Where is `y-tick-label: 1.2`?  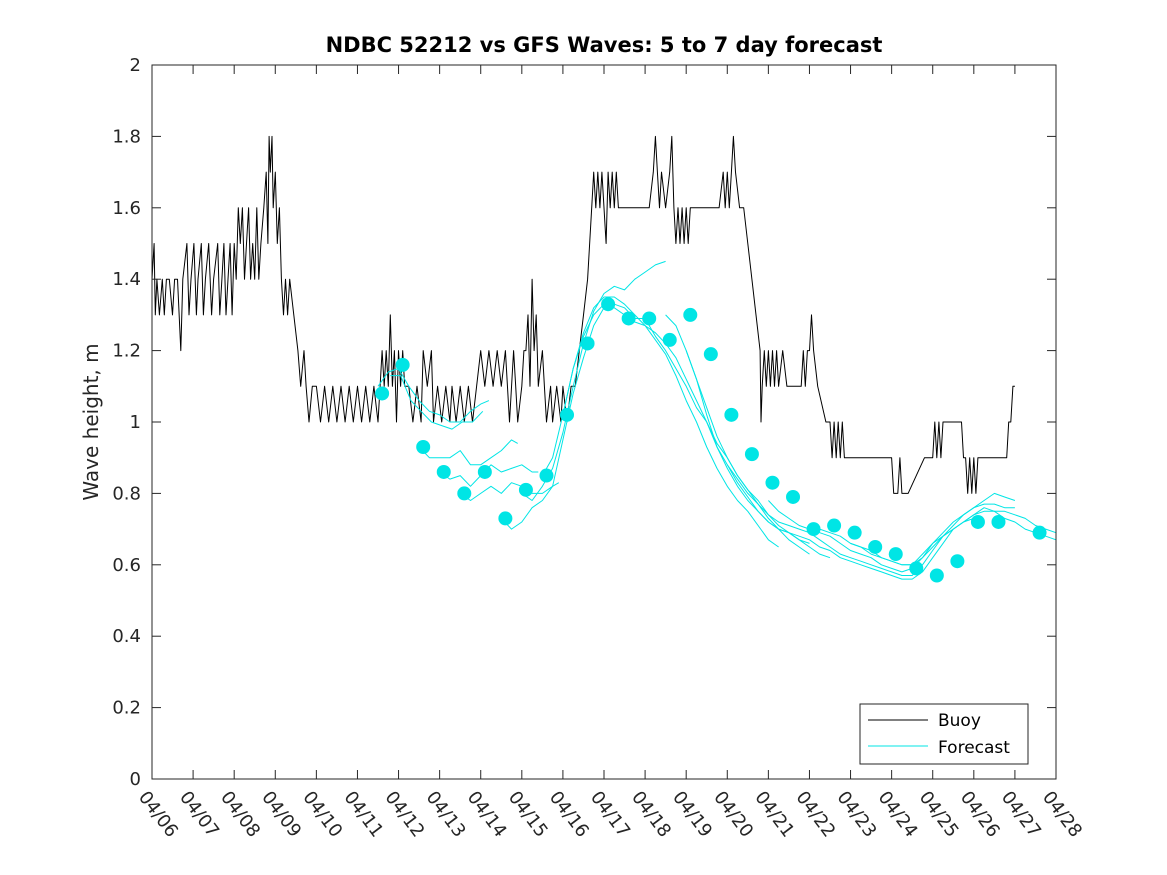
y-tick-label: 1.2 is located at coordinates (126, 351).